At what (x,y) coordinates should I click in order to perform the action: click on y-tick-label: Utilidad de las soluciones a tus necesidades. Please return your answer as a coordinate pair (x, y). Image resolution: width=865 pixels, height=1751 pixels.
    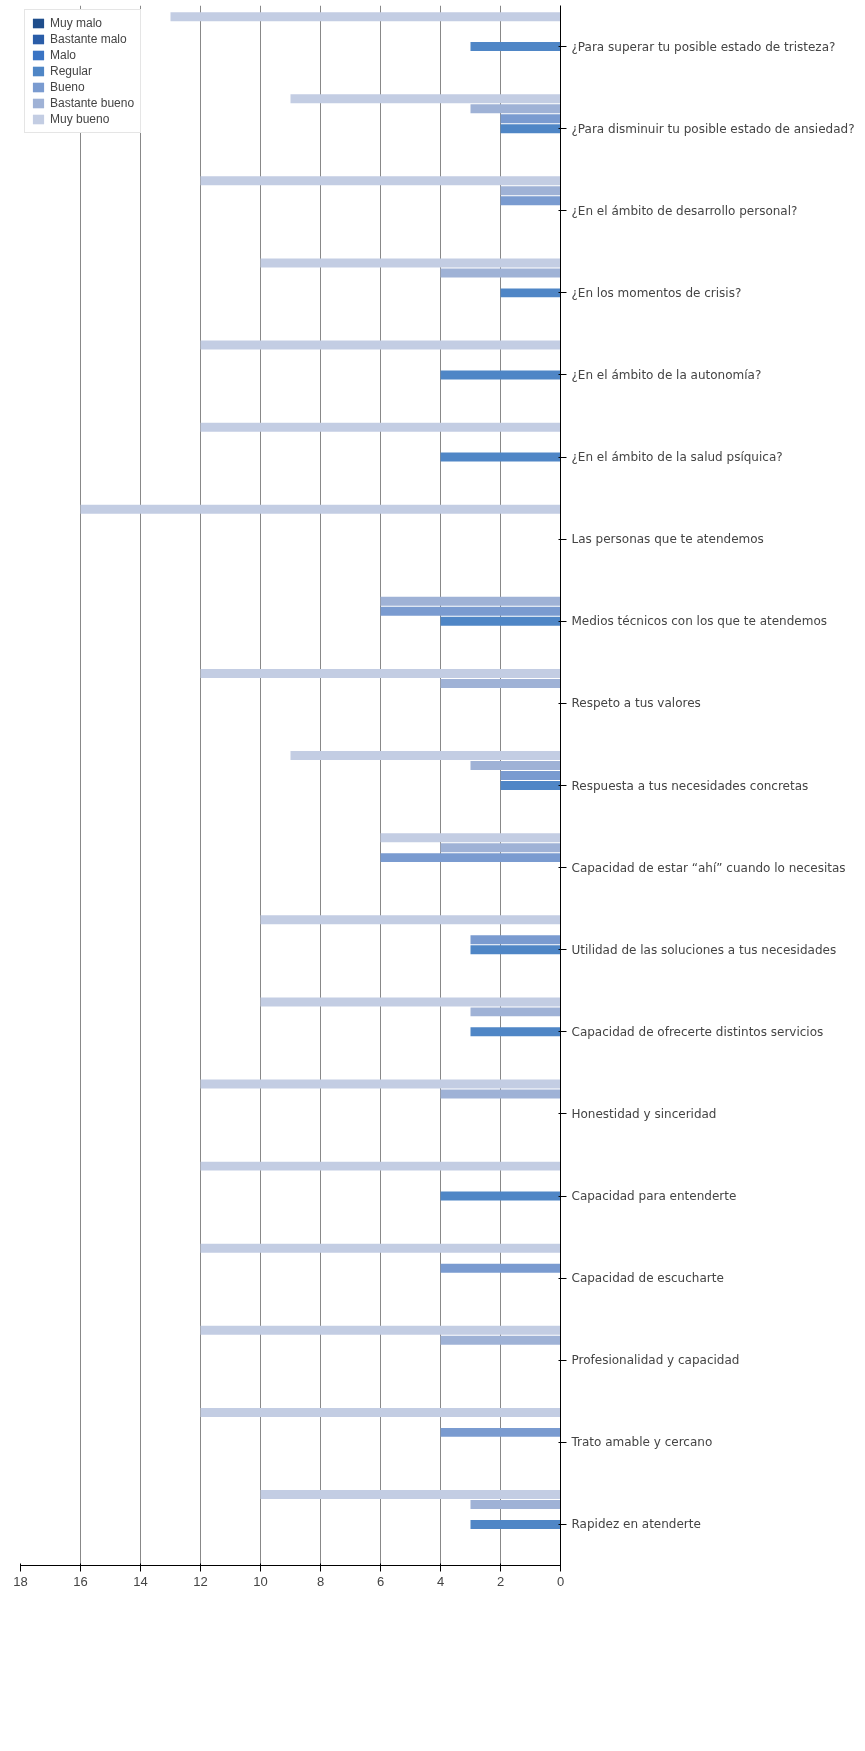
    Looking at the image, I should click on (704, 949).